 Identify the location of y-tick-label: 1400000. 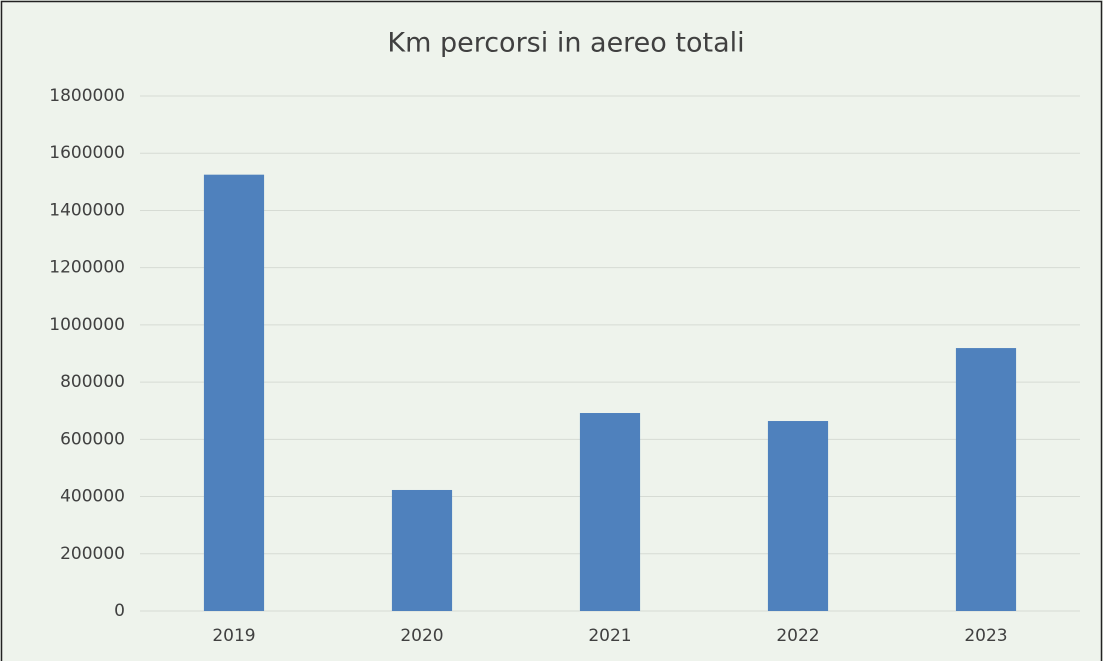
(87, 210).